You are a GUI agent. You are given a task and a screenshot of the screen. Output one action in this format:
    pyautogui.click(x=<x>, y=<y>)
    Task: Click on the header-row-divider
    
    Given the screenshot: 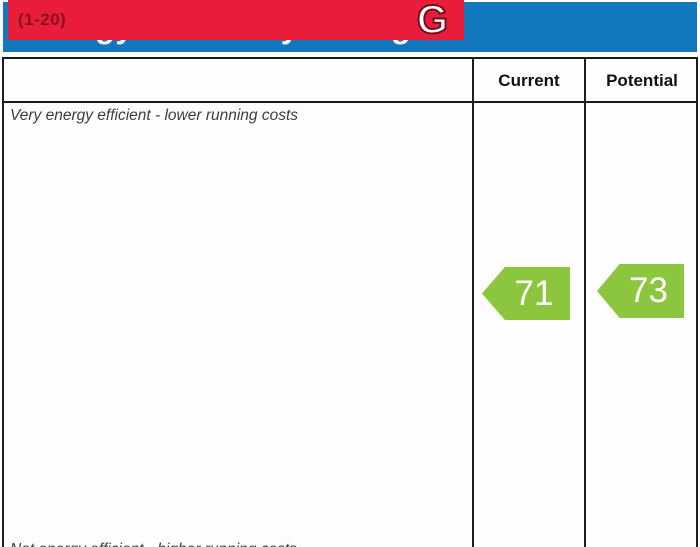 What is the action you would take?
    pyautogui.click(x=350, y=102)
    